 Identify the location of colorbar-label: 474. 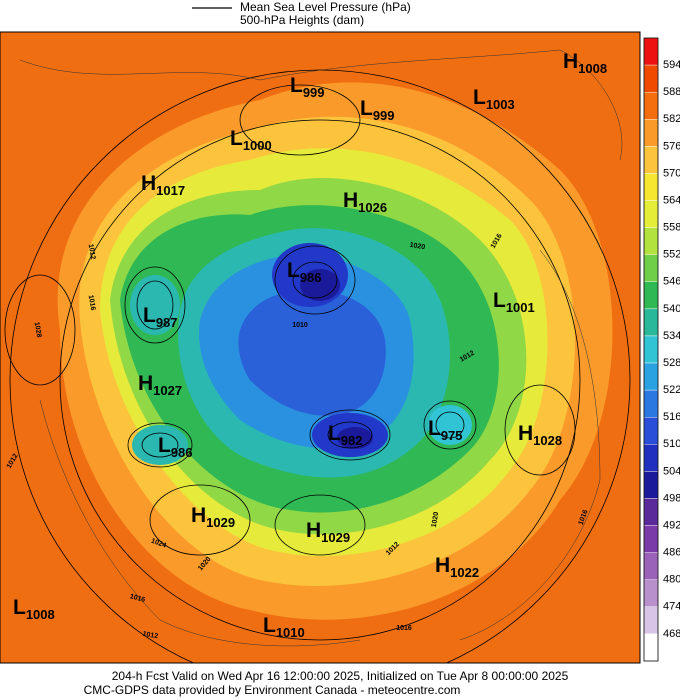
(671, 607).